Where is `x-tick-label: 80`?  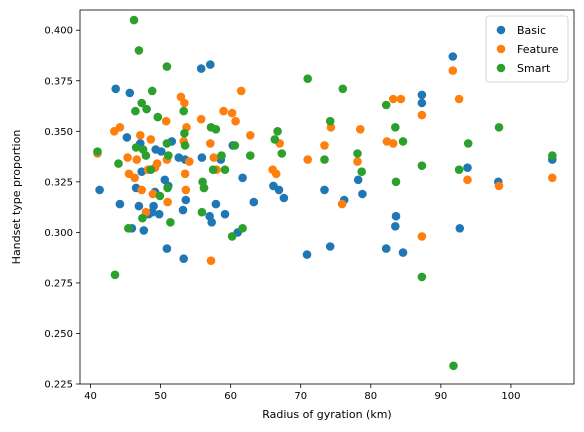 x-tick-label: 80 is located at coordinates (370, 396).